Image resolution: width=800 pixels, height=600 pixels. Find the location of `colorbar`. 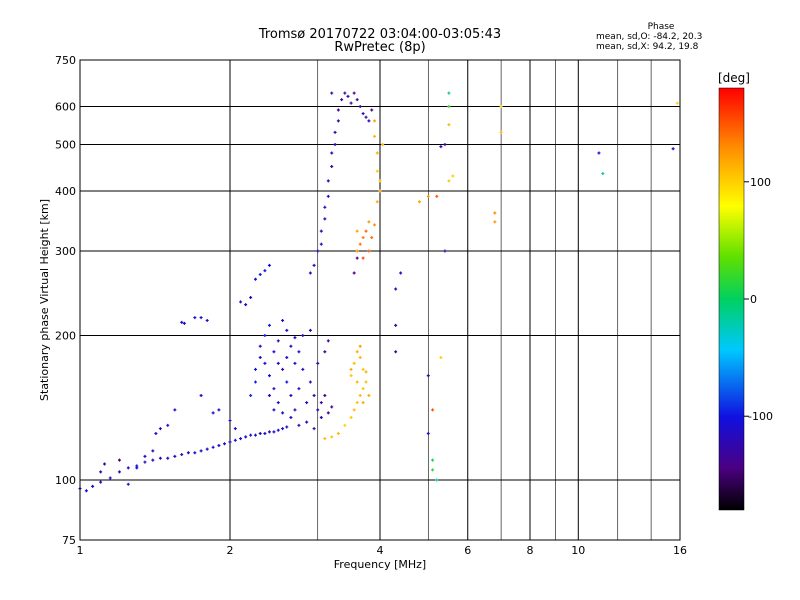

colorbar is located at coordinates (731, 299).